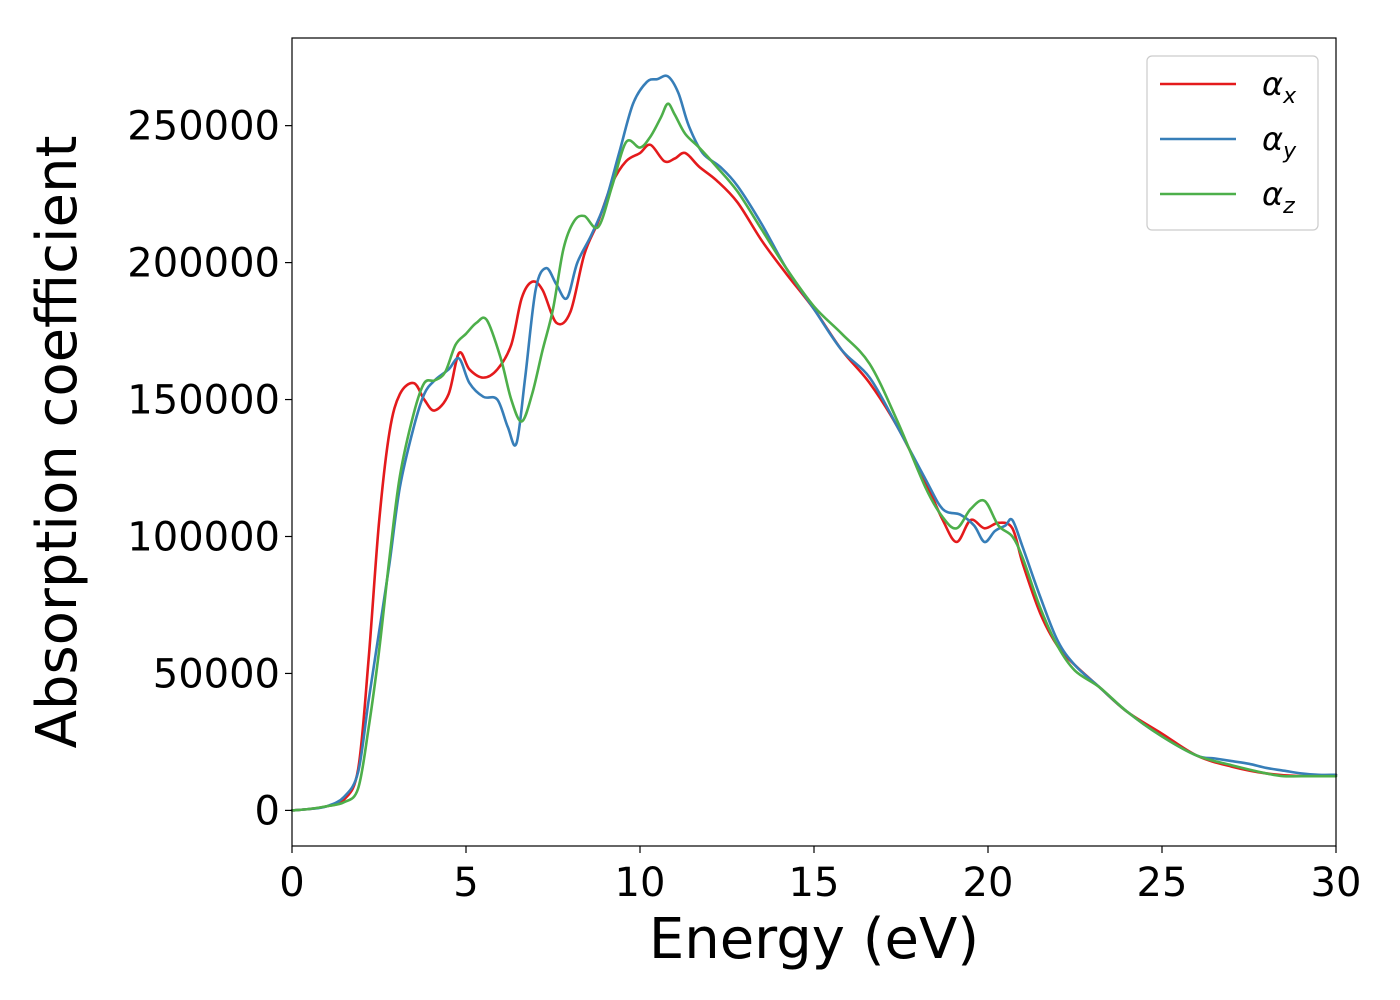 Image resolution: width=1400 pixels, height=1000 pixels. What do you see at coordinates (1336, 883) in the screenshot?
I see `x-tick-label: 30` at bounding box center [1336, 883].